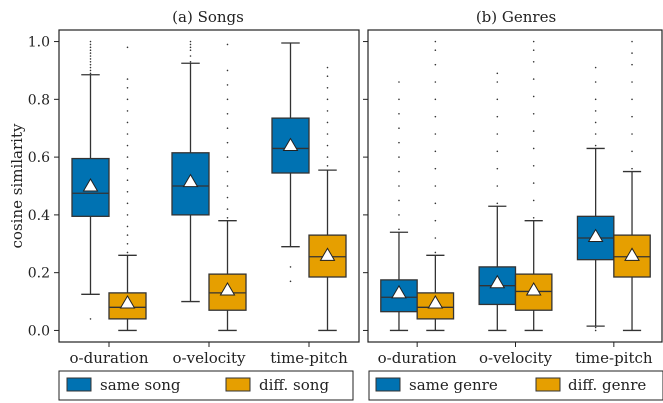  What do you see at coordinates (190, 180) in the screenshot?
I see `panel-a-same-1-mean-marker` at bounding box center [190, 180].